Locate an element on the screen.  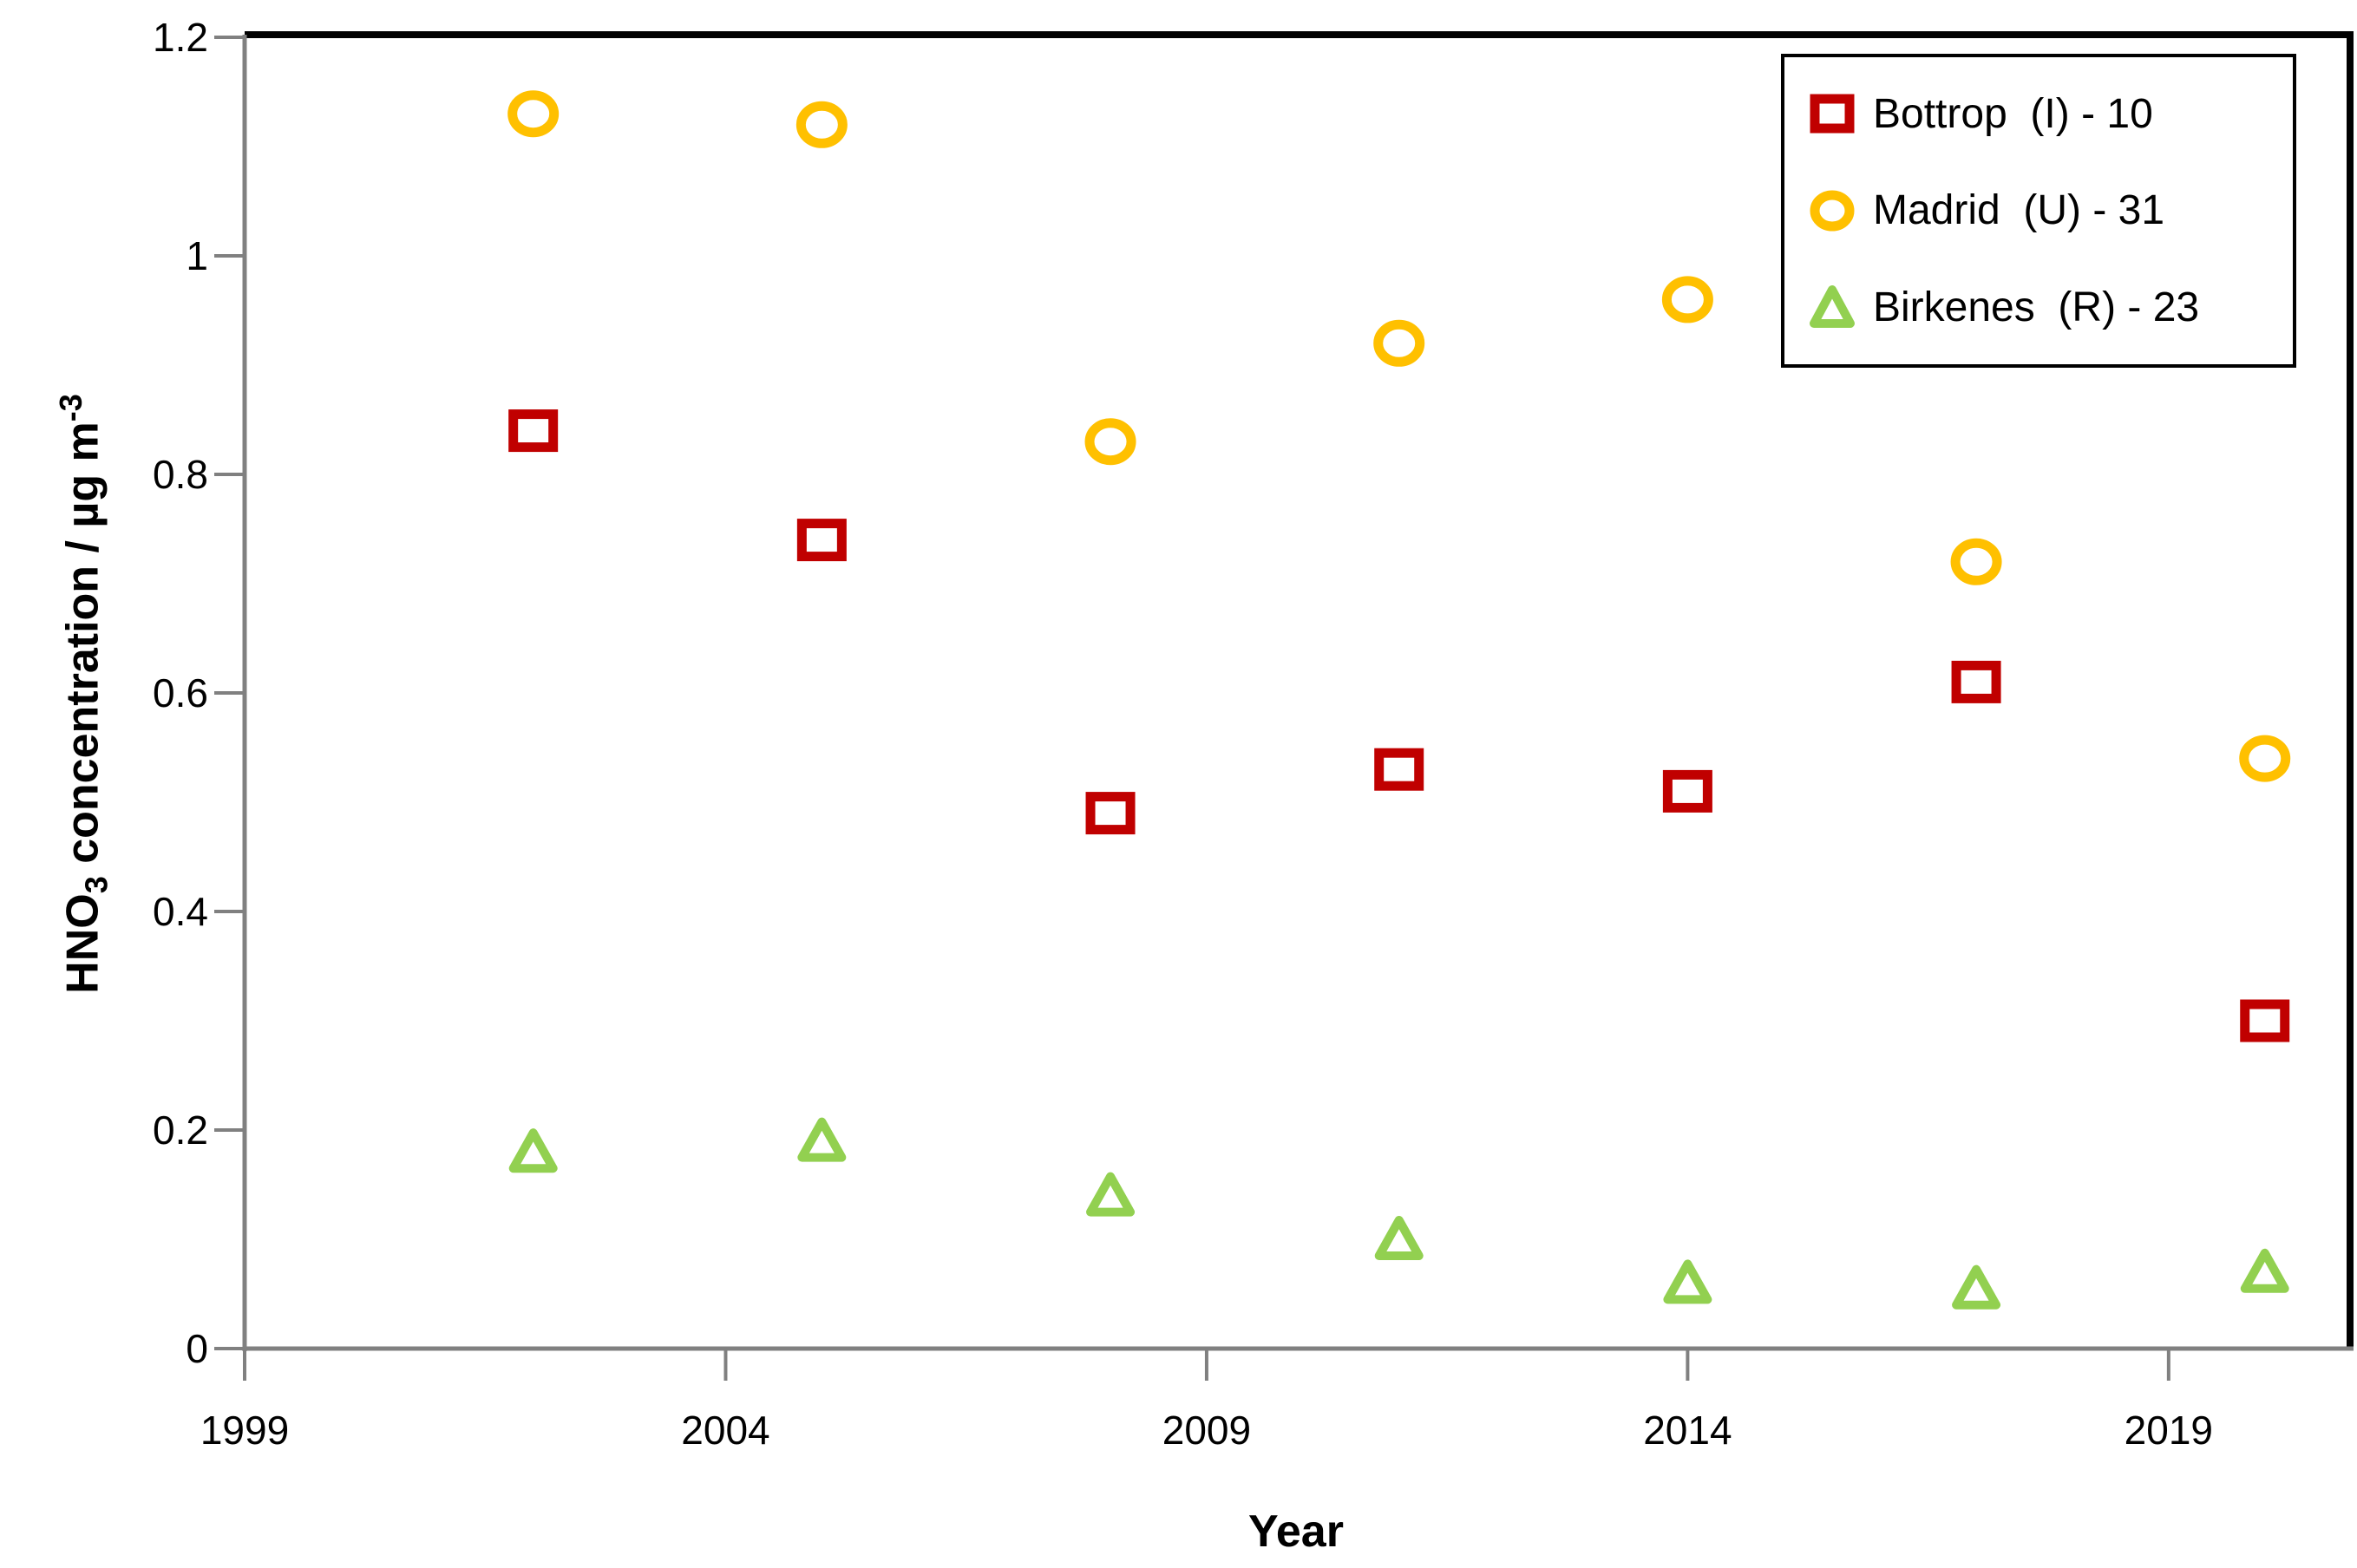
circle-marker-icon is located at coordinates (1833, 211).